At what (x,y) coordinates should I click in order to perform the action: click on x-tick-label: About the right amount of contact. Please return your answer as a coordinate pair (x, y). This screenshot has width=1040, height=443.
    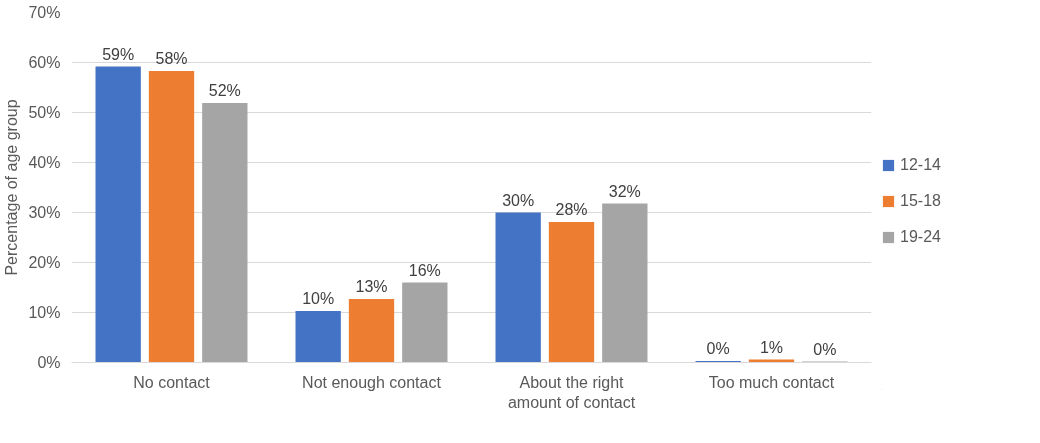
    Looking at the image, I should click on (571, 392).